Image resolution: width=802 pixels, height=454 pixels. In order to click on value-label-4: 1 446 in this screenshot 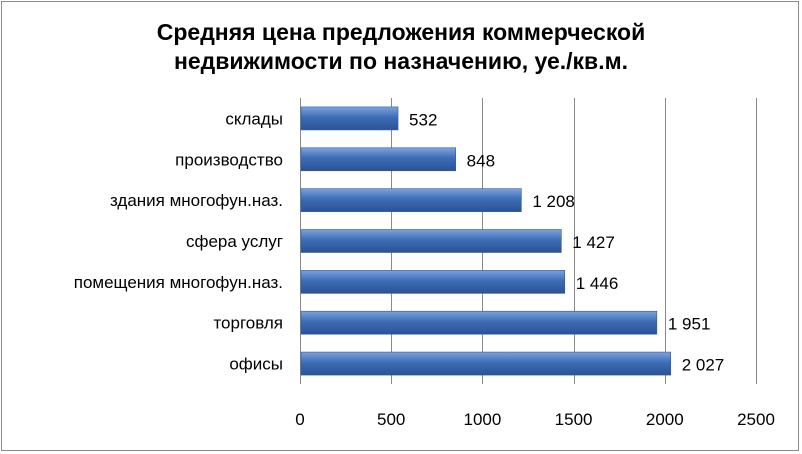, I will do `click(597, 283)`.